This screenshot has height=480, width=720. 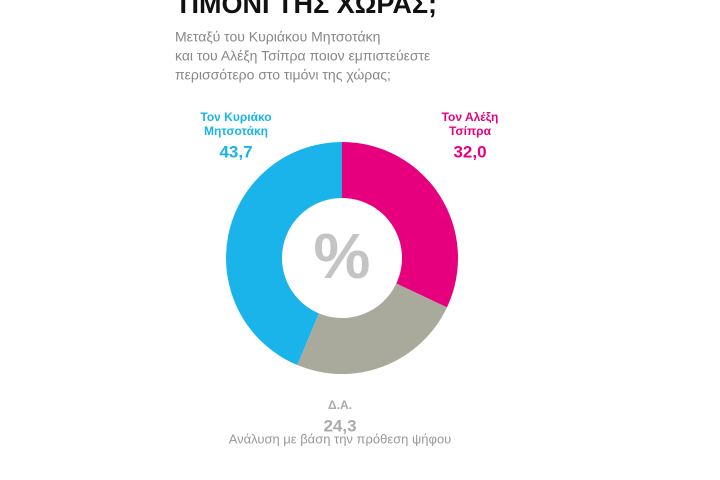 I want to click on center-label: %, so click(x=342, y=256).